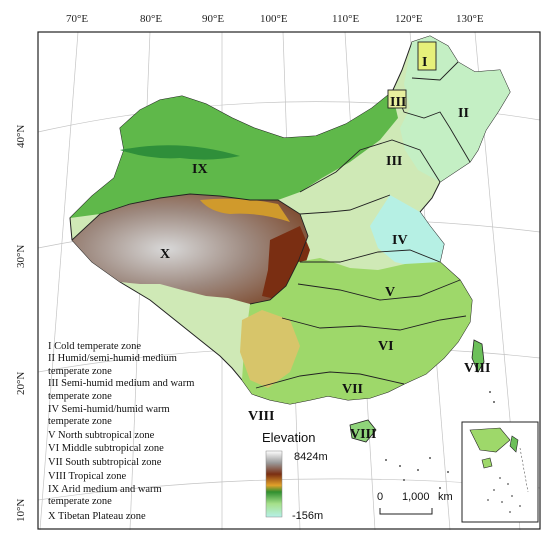 Image resolution: width=550 pixels, height=539 pixels. I want to click on zone-label-ix: IX, so click(200, 169).